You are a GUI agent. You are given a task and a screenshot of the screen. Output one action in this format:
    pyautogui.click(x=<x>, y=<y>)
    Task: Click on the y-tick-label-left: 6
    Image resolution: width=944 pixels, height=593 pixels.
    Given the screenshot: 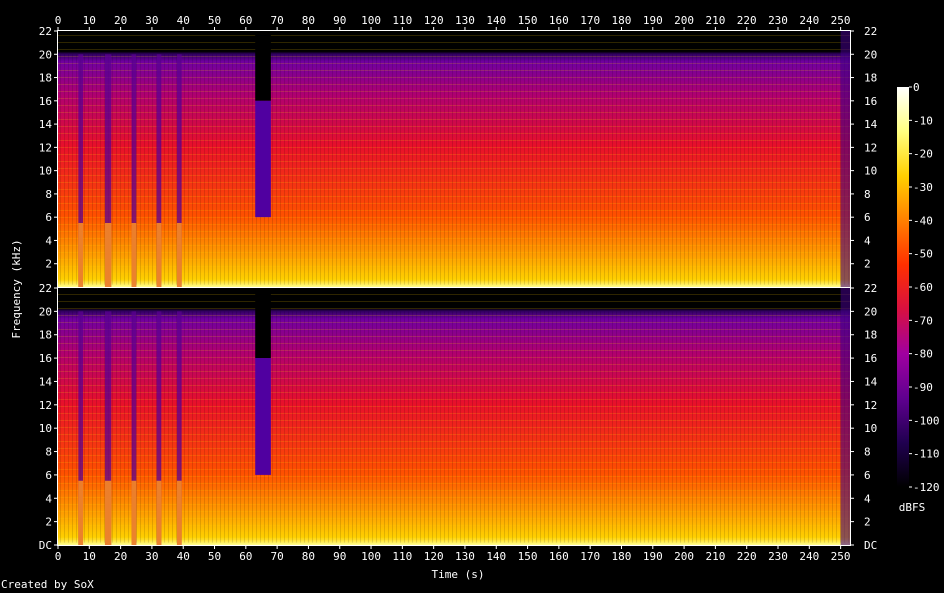 What is the action you would take?
    pyautogui.click(x=48, y=217)
    